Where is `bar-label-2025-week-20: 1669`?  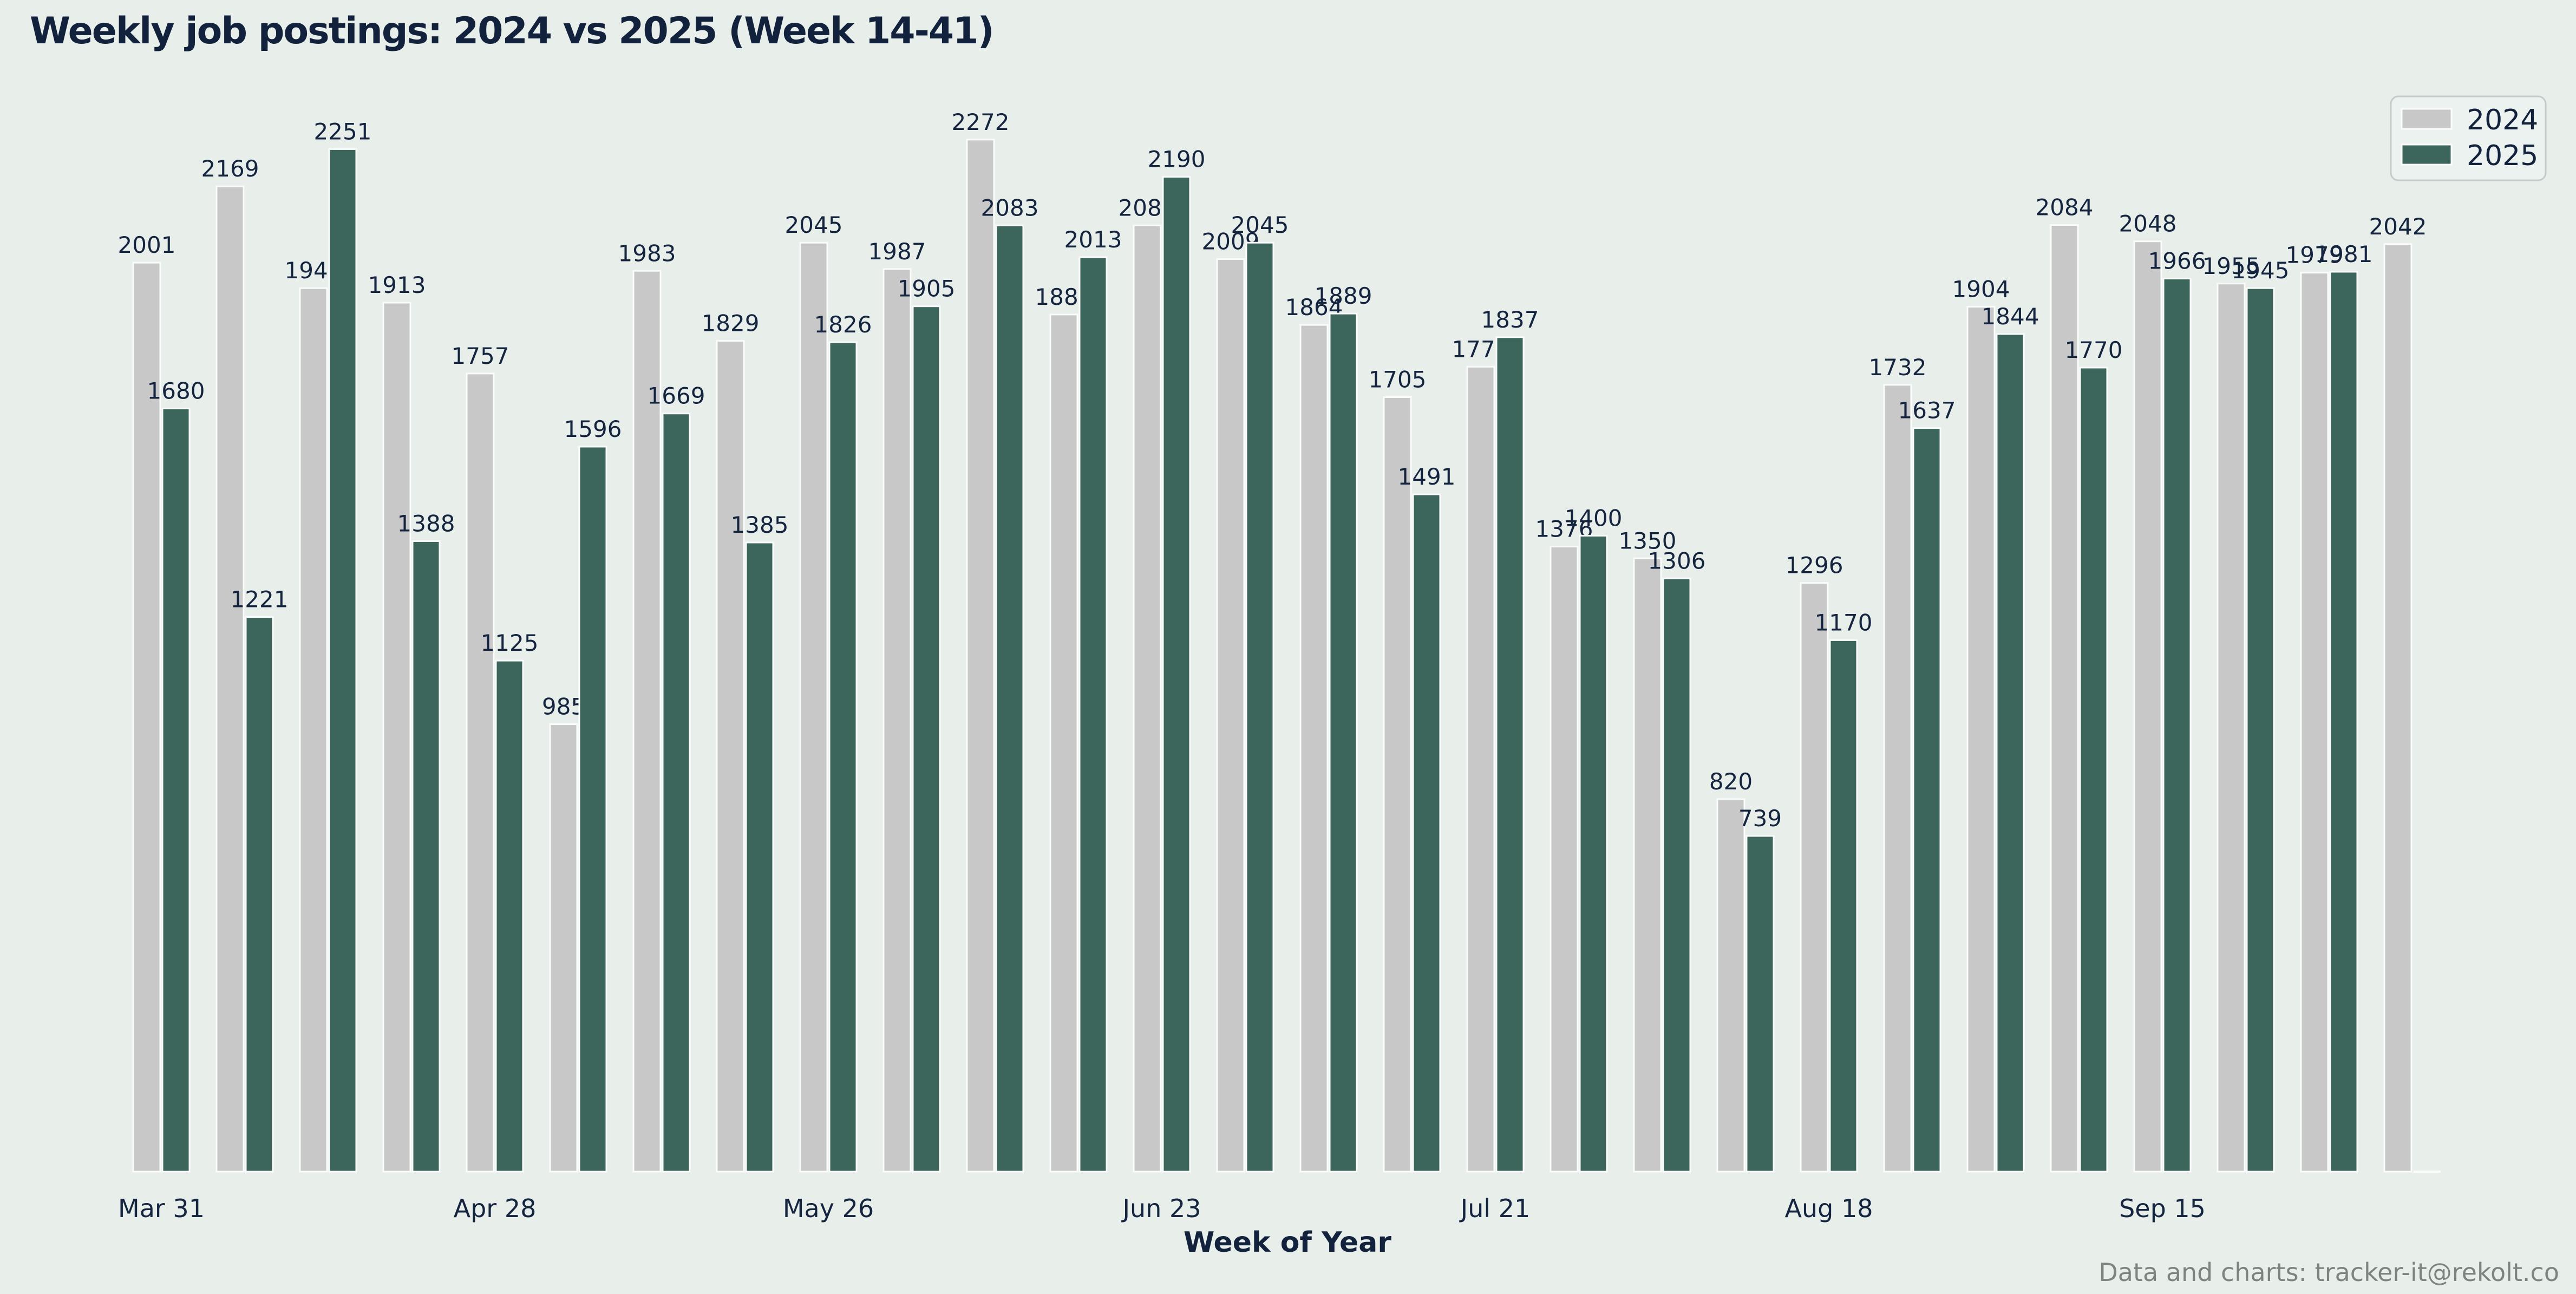 bar-label-2025-week-20: 1669 is located at coordinates (676, 396).